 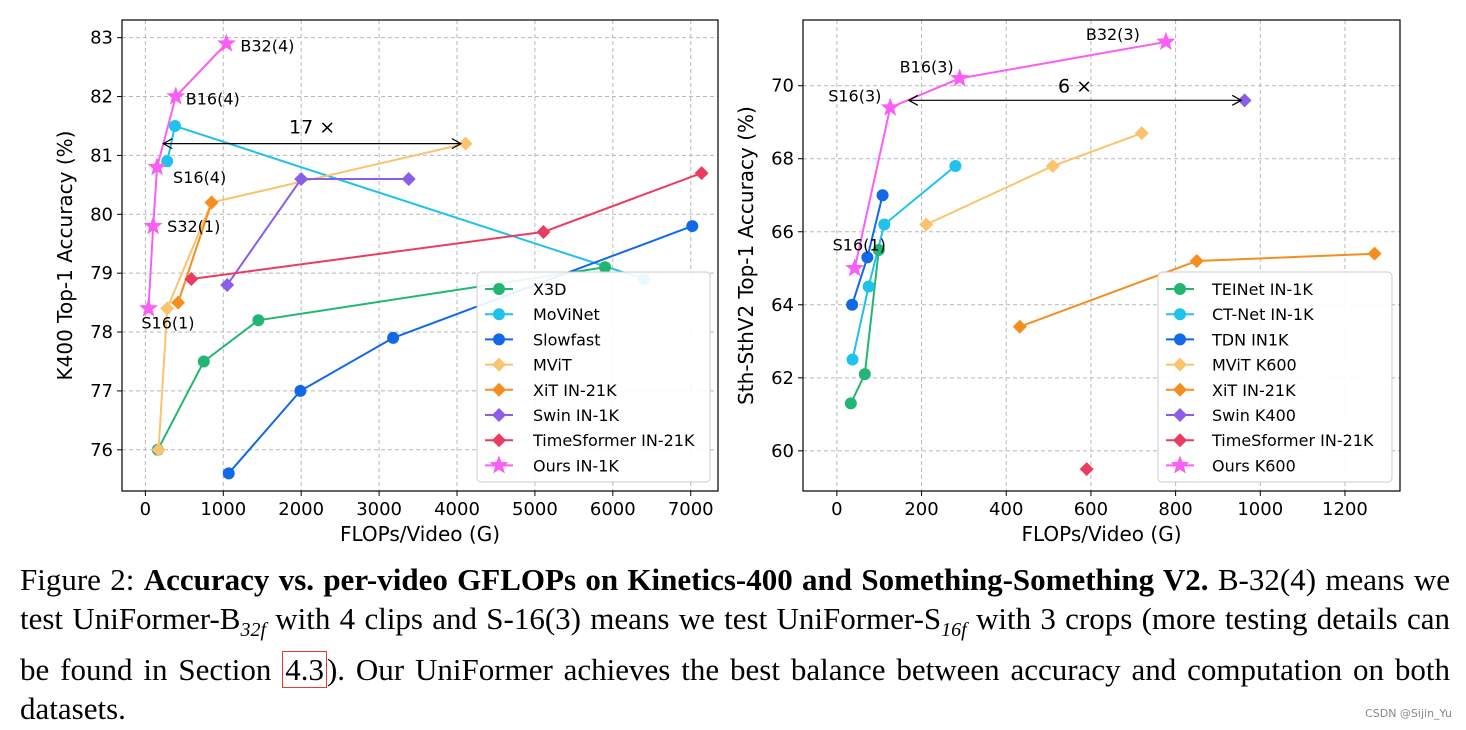 I want to click on legend-label: MViT, so click(x=552, y=365).